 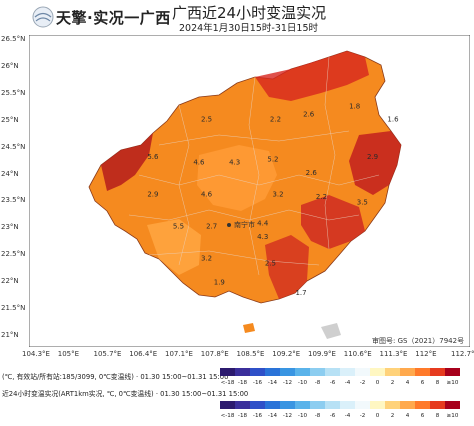 I want to click on value-label: 5.5, so click(x=178, y=226).